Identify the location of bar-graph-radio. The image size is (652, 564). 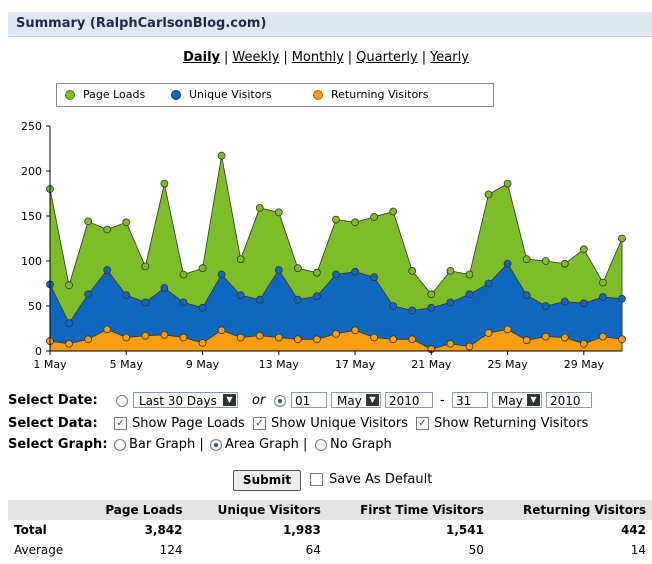
(120, 445).